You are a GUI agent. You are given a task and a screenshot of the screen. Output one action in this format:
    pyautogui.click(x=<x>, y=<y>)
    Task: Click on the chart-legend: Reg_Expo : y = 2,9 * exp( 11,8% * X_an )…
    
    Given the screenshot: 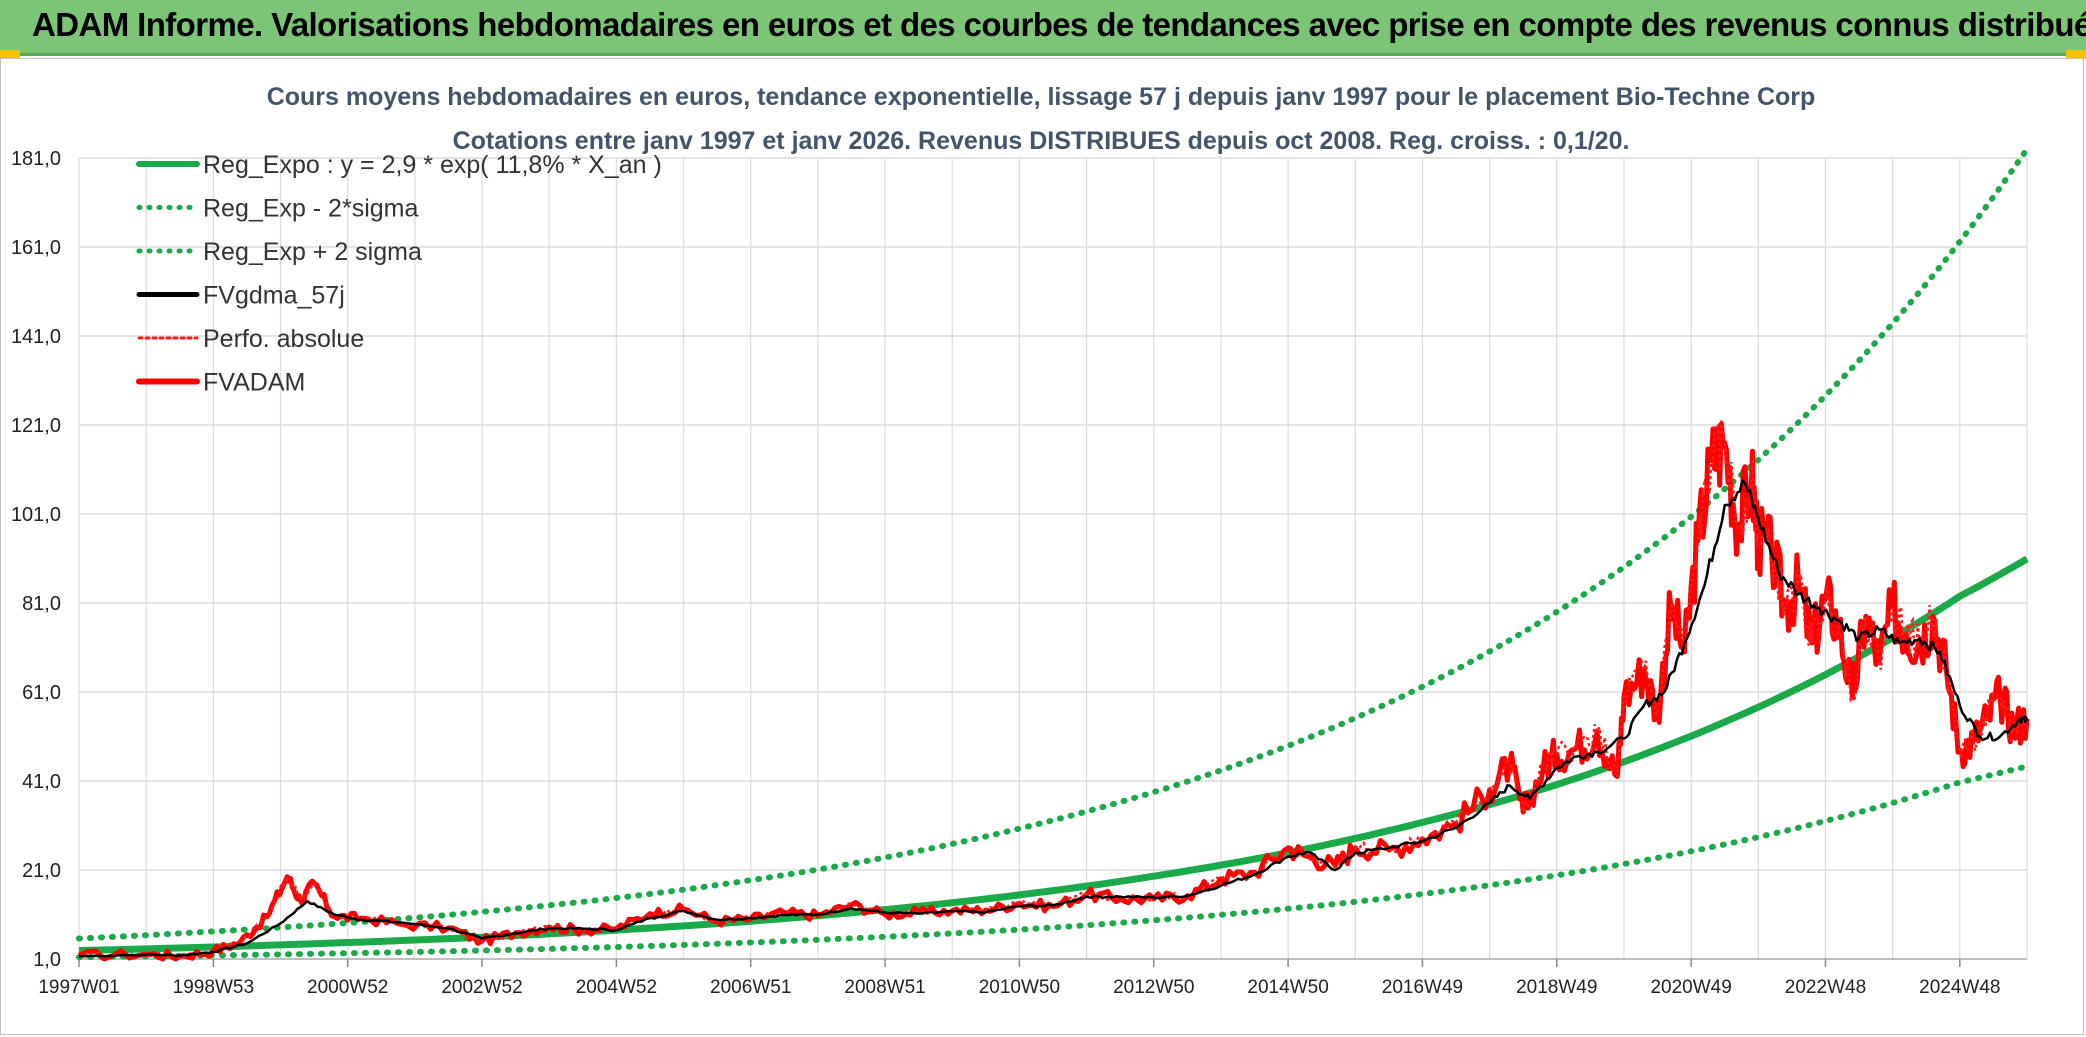 What is the action you would take?
    pyautogui.click(x=399, y=274)
    